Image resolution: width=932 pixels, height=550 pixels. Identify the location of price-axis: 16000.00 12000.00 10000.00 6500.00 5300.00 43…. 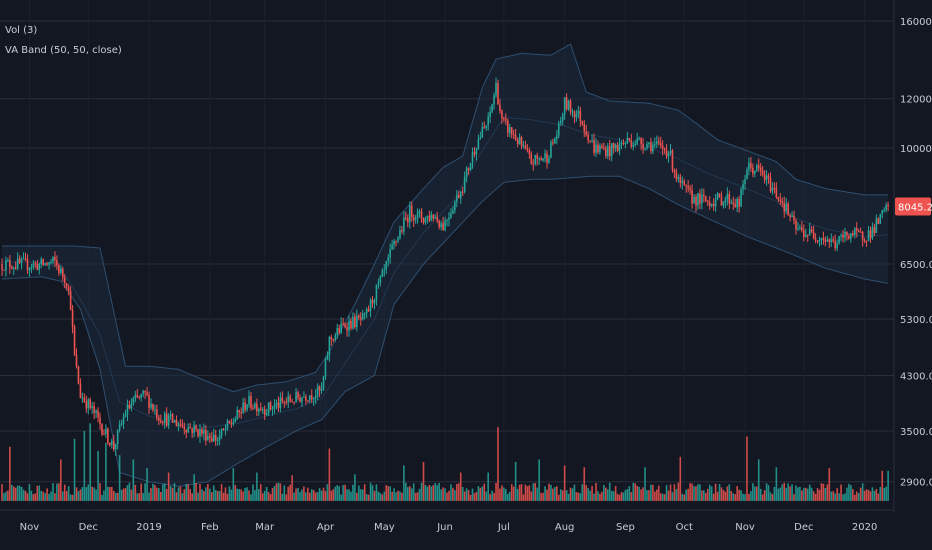
(916, 253).